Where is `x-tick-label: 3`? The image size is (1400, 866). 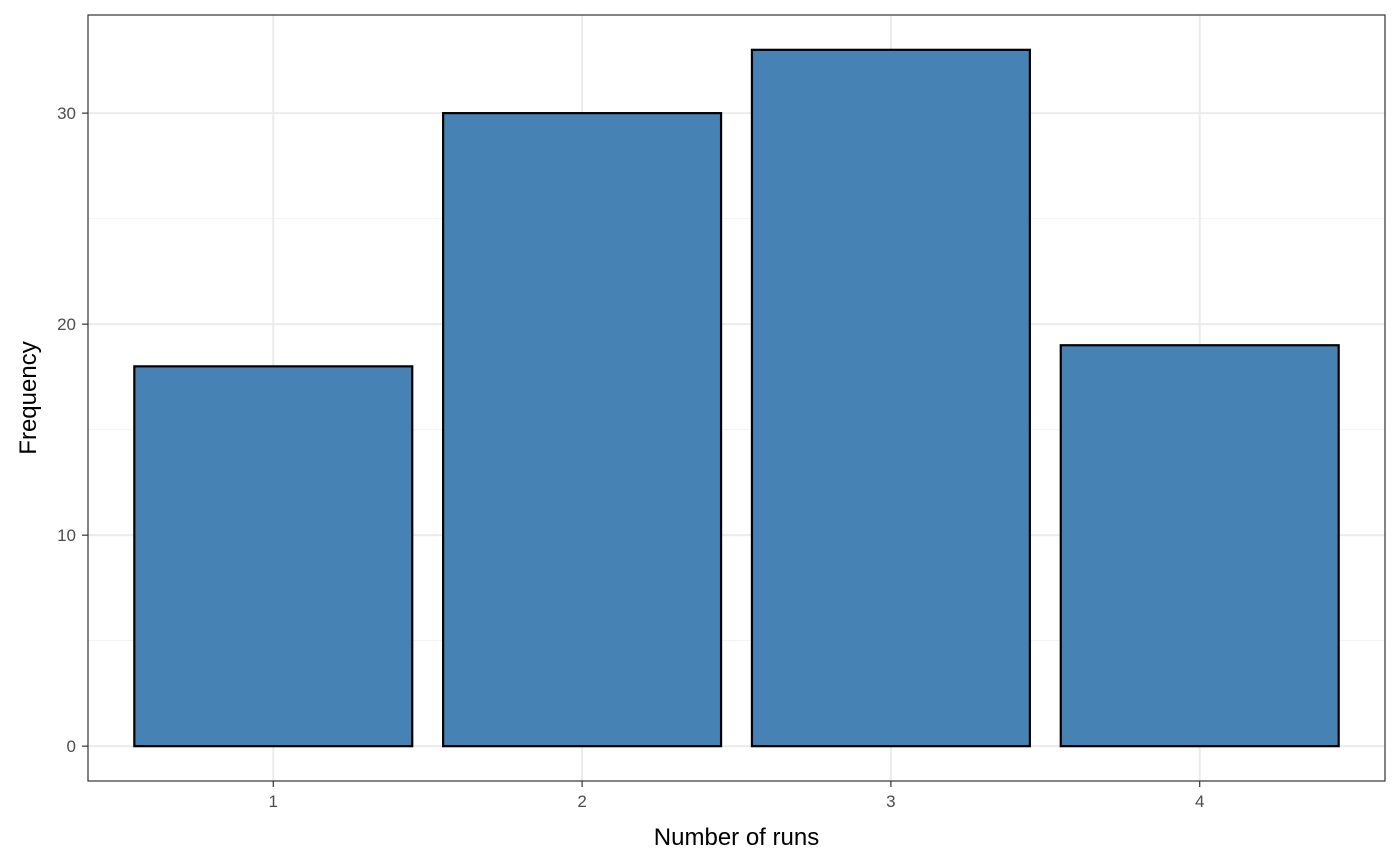 x-tick-label: 3 is located at coordinates (890, 801).